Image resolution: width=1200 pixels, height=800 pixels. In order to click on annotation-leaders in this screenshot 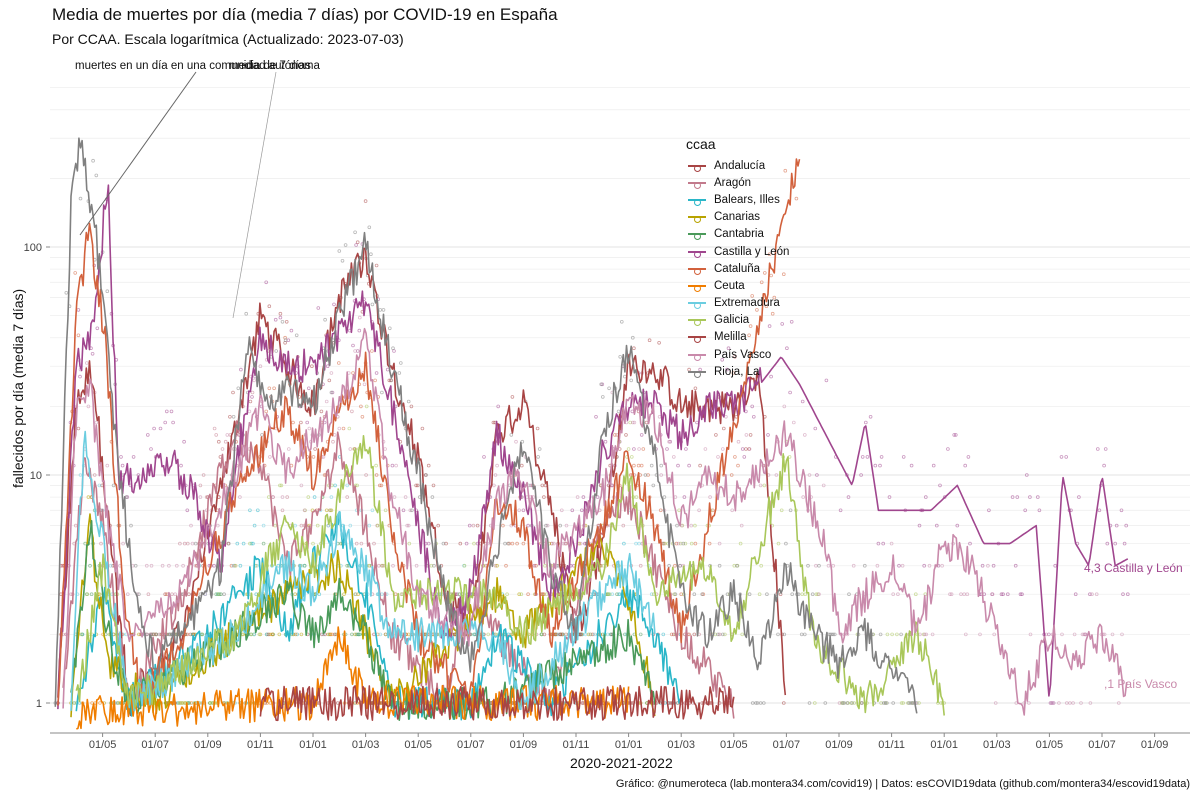, I will do `click(178, 195)`.